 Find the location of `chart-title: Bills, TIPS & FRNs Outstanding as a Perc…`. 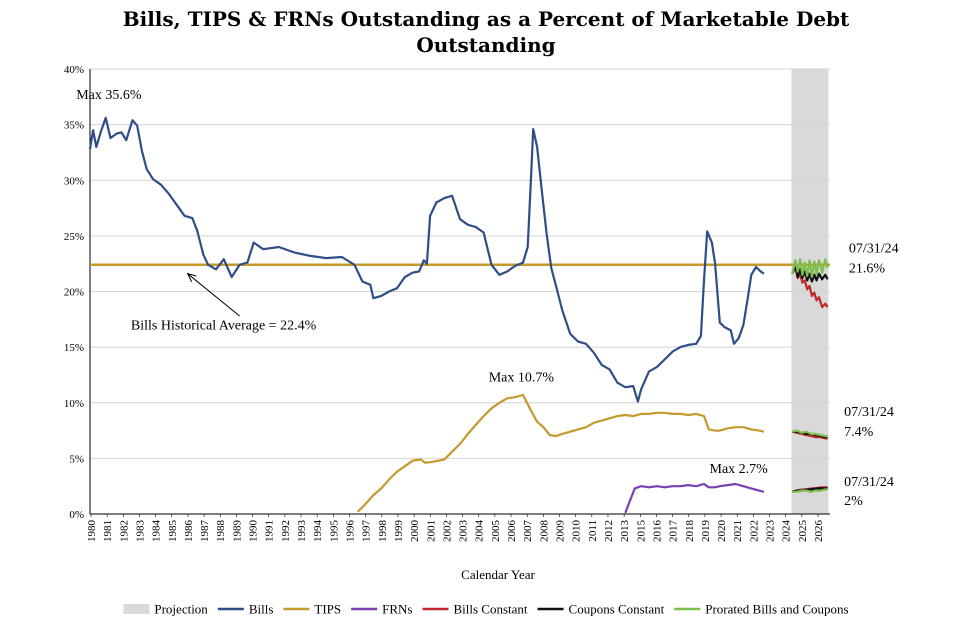

chart-title: Bills, TIPS & FRNs Outstanding as a Perc… is located at coordinates (486, 32).